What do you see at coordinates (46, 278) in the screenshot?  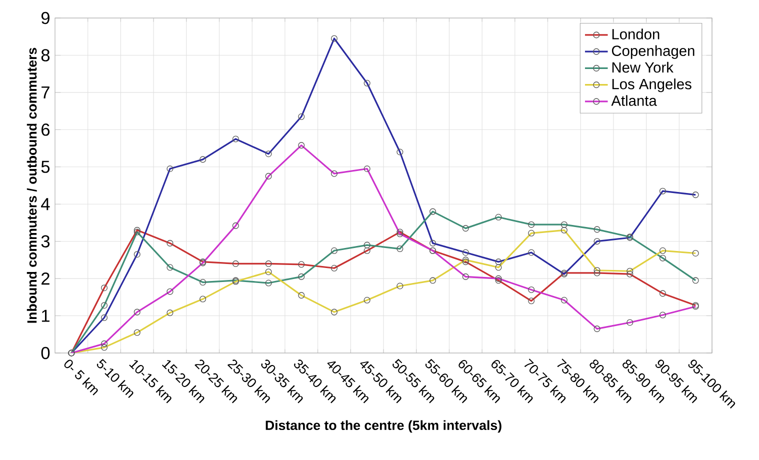 I see `y-tick-label: 2` at bounding box center [46, 278].